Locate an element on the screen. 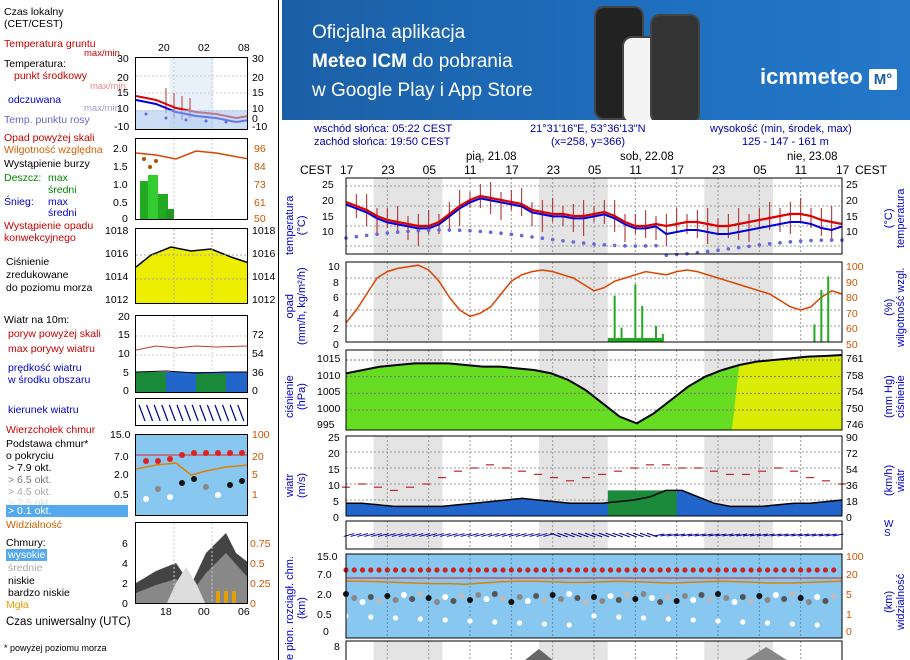  phone-image is located at coordinates (675, 67).